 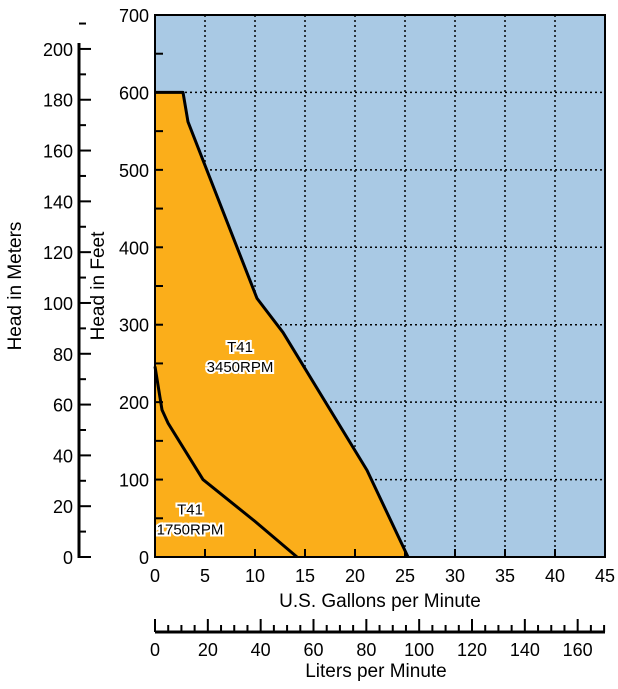 I want to click on series-label: 3450RPM, so click(x=240, y=367).